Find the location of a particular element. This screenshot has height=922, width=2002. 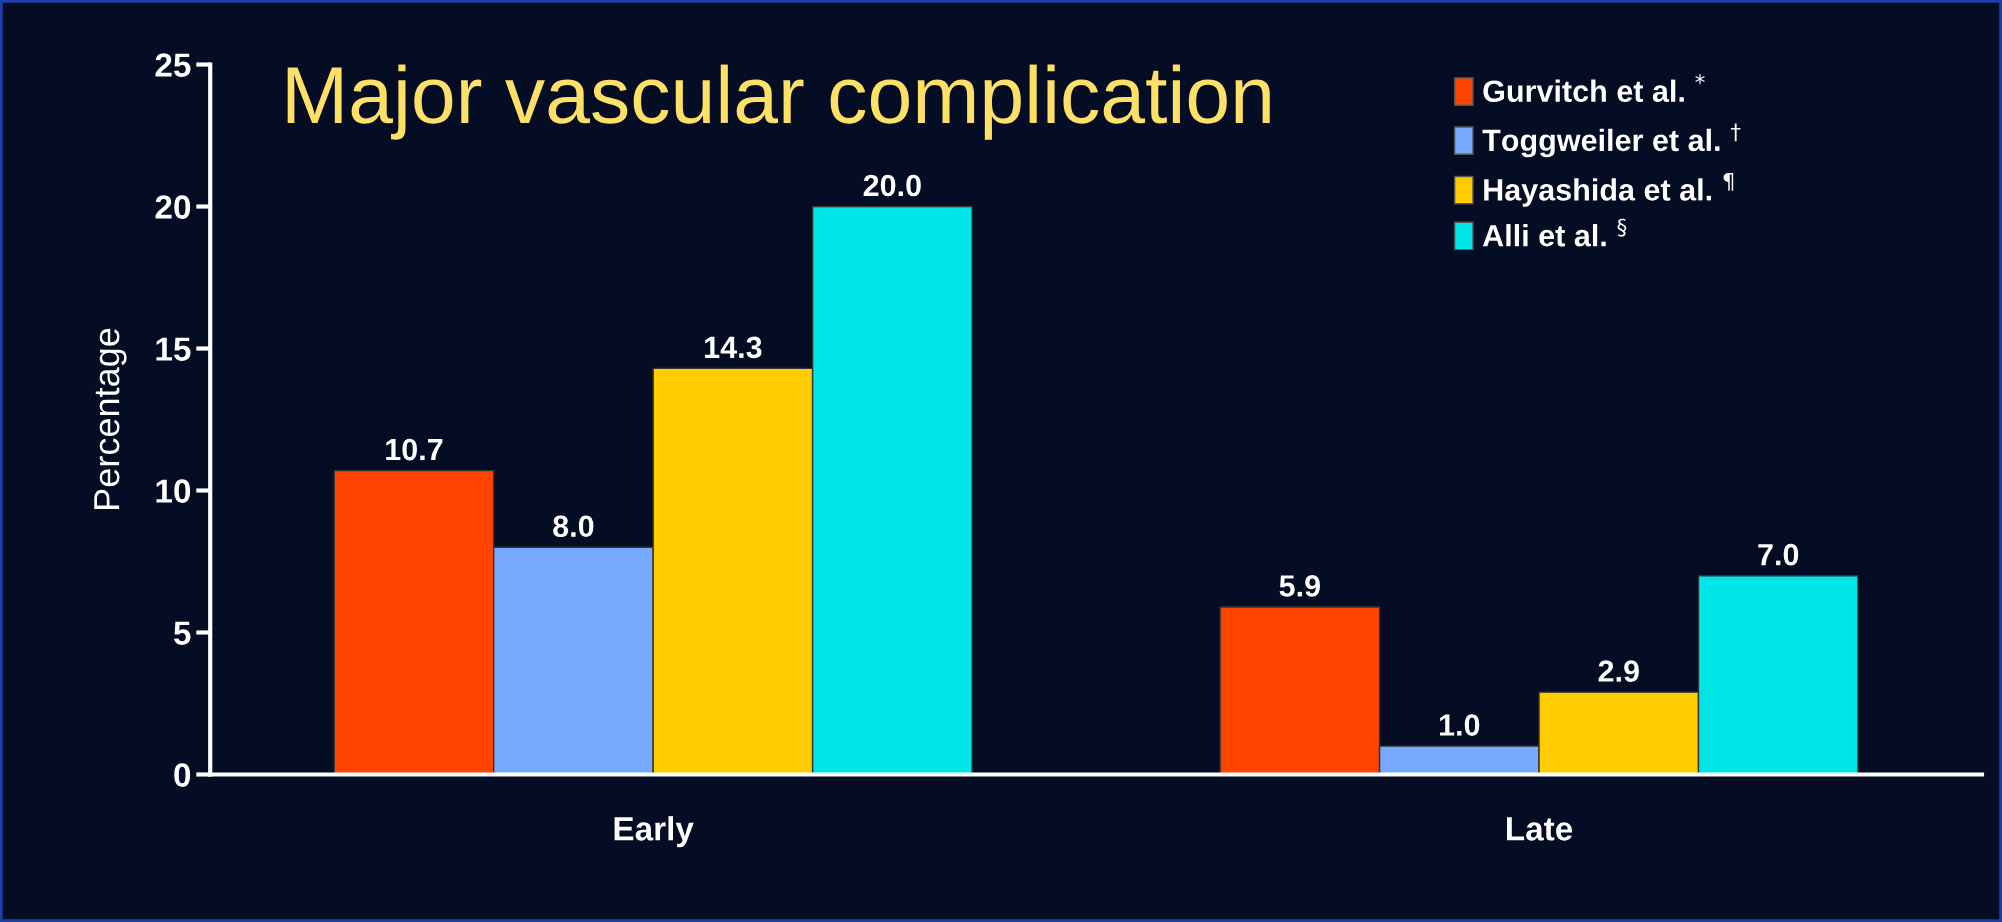

legend-label: Gurvitch et al. $^{*}$ is located at coordinates (1594, 88).